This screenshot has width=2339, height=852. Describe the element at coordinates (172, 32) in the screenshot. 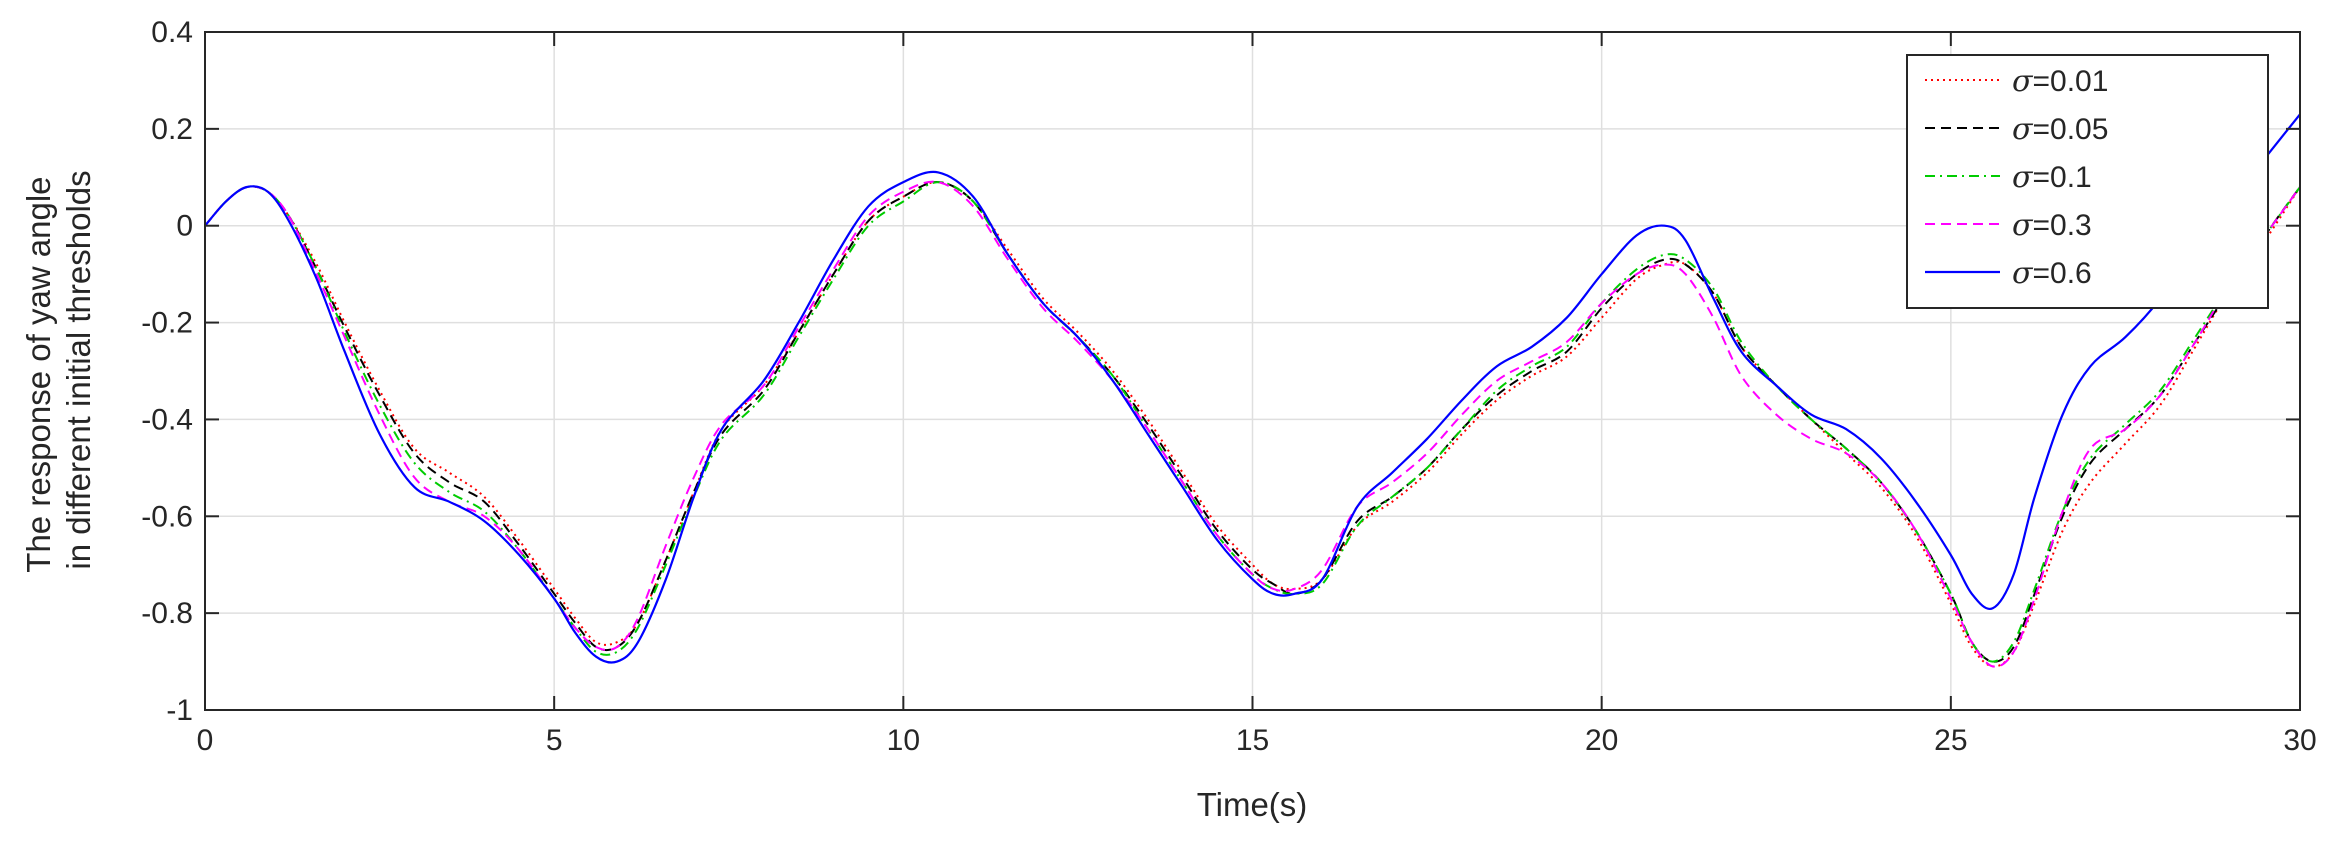

I see `y-tick-label: 0.4` at that location.